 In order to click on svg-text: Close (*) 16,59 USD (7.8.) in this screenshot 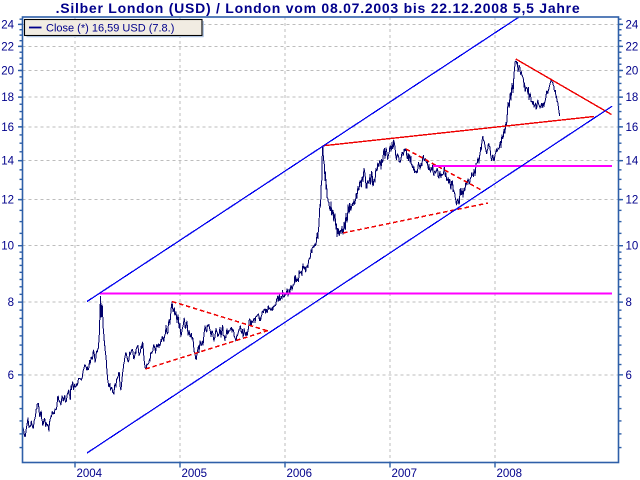, I will do `click(110, 29)`.